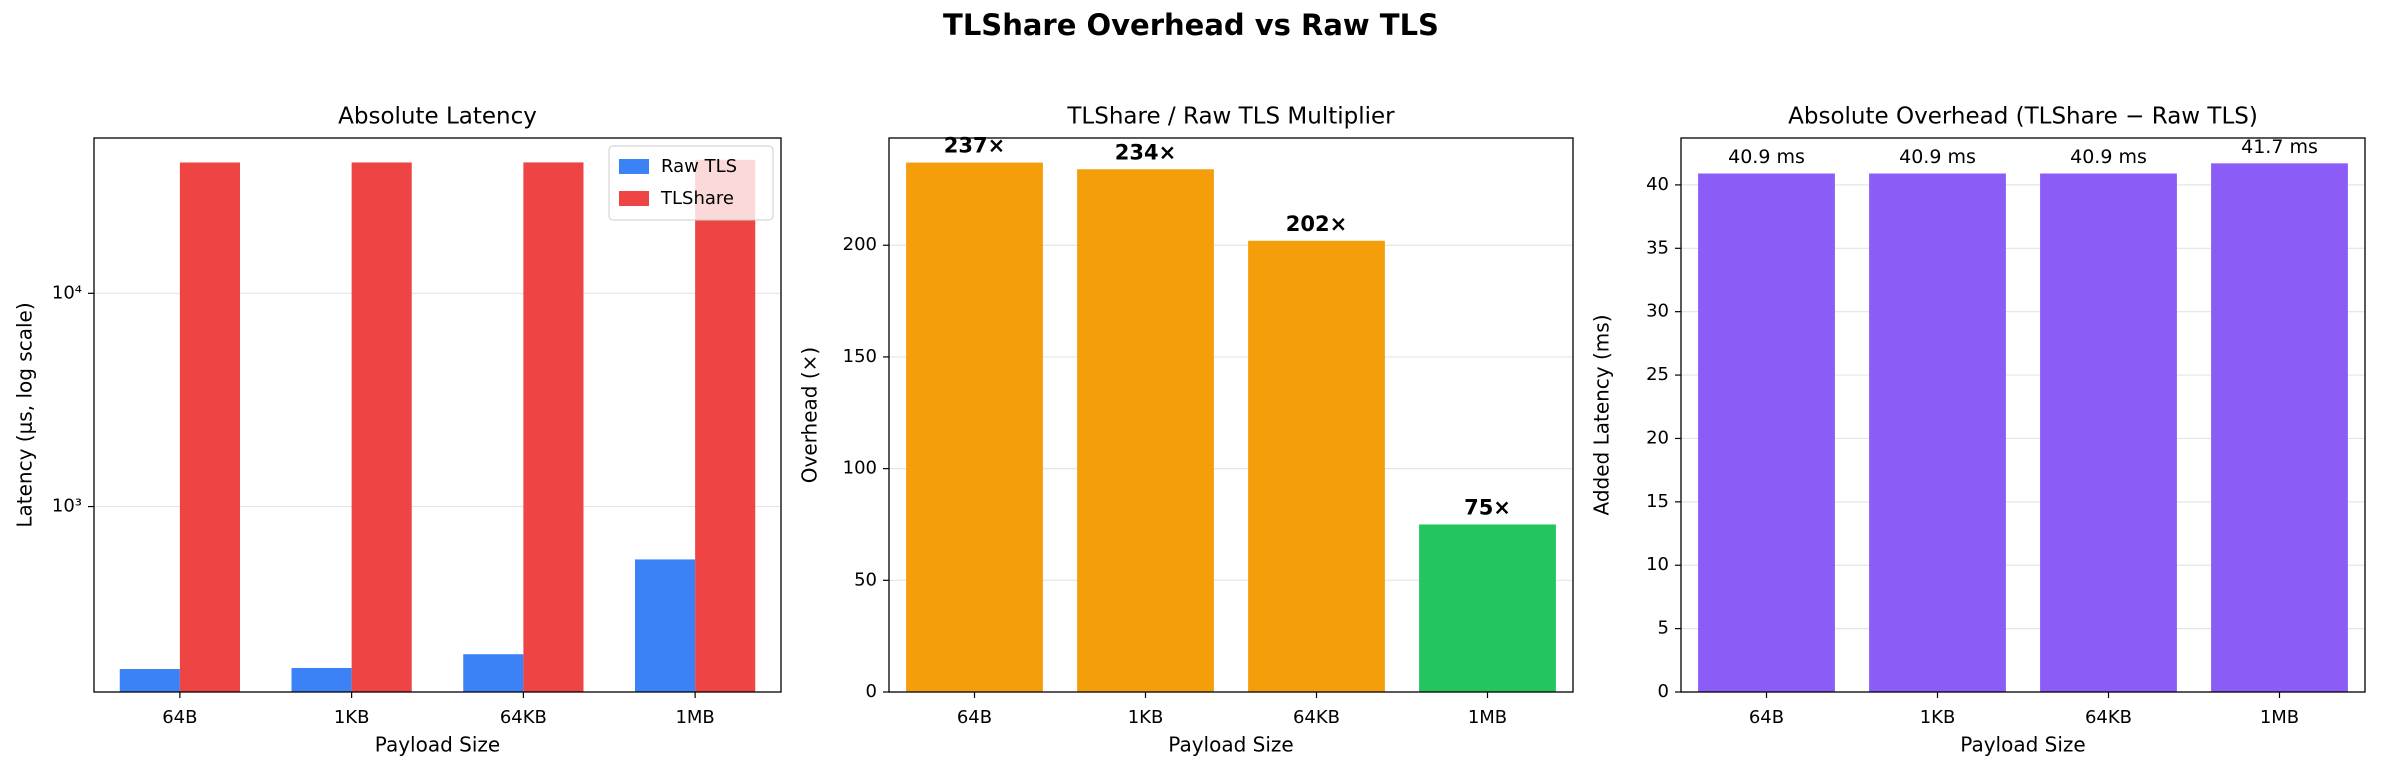 The image size is (2383, 770). Describe the element at coordinates (697, 198) in the screenshot. I see `legend-label: TLShare` at that location.